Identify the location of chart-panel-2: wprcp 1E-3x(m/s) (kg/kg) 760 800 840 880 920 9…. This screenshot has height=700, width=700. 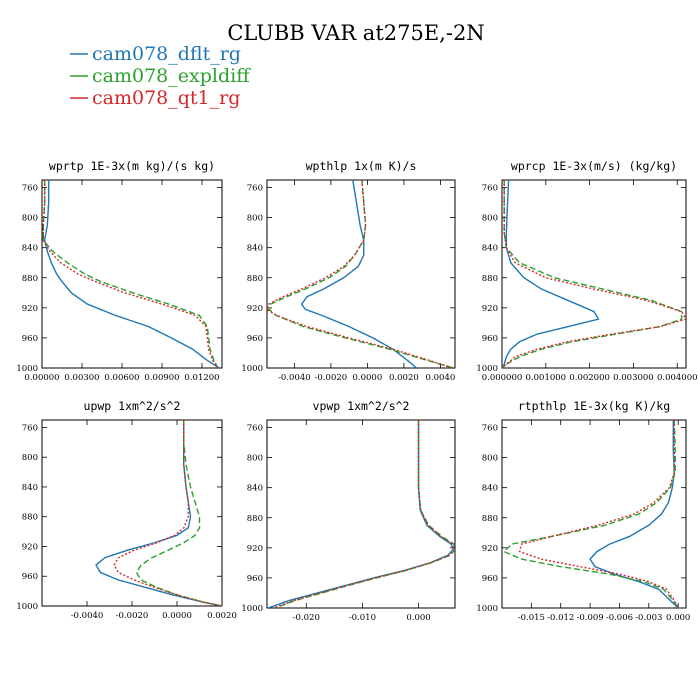
(586, 271).